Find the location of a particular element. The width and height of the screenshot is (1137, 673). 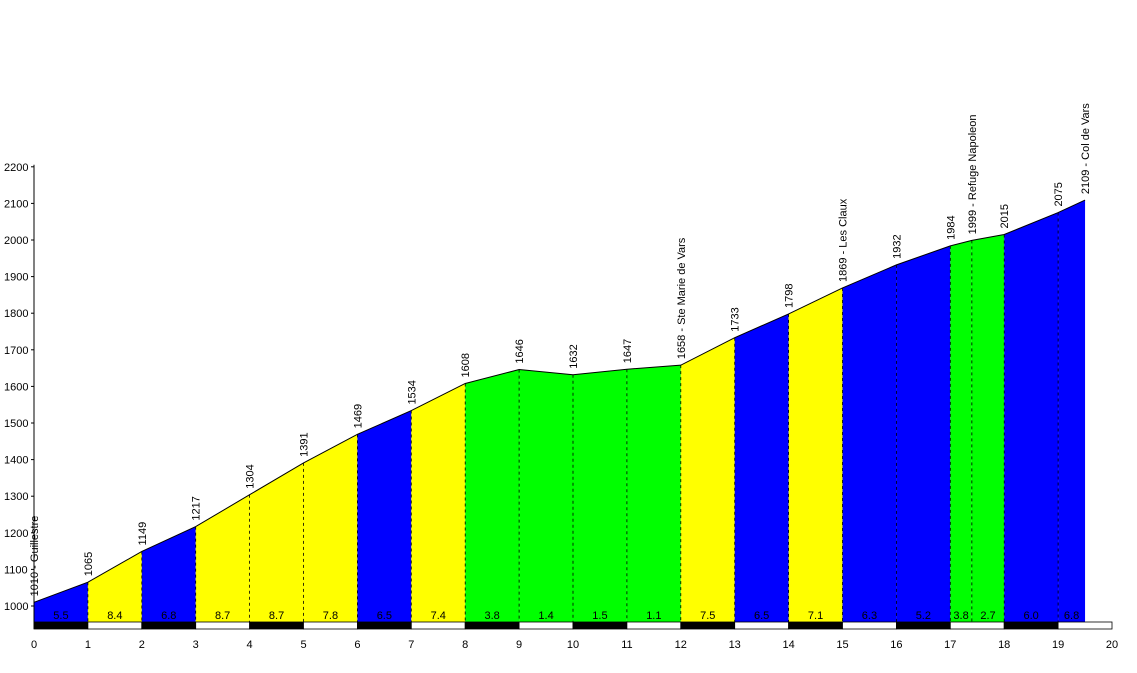

x-tick-label: 17 is located at coordinates (950, 645).